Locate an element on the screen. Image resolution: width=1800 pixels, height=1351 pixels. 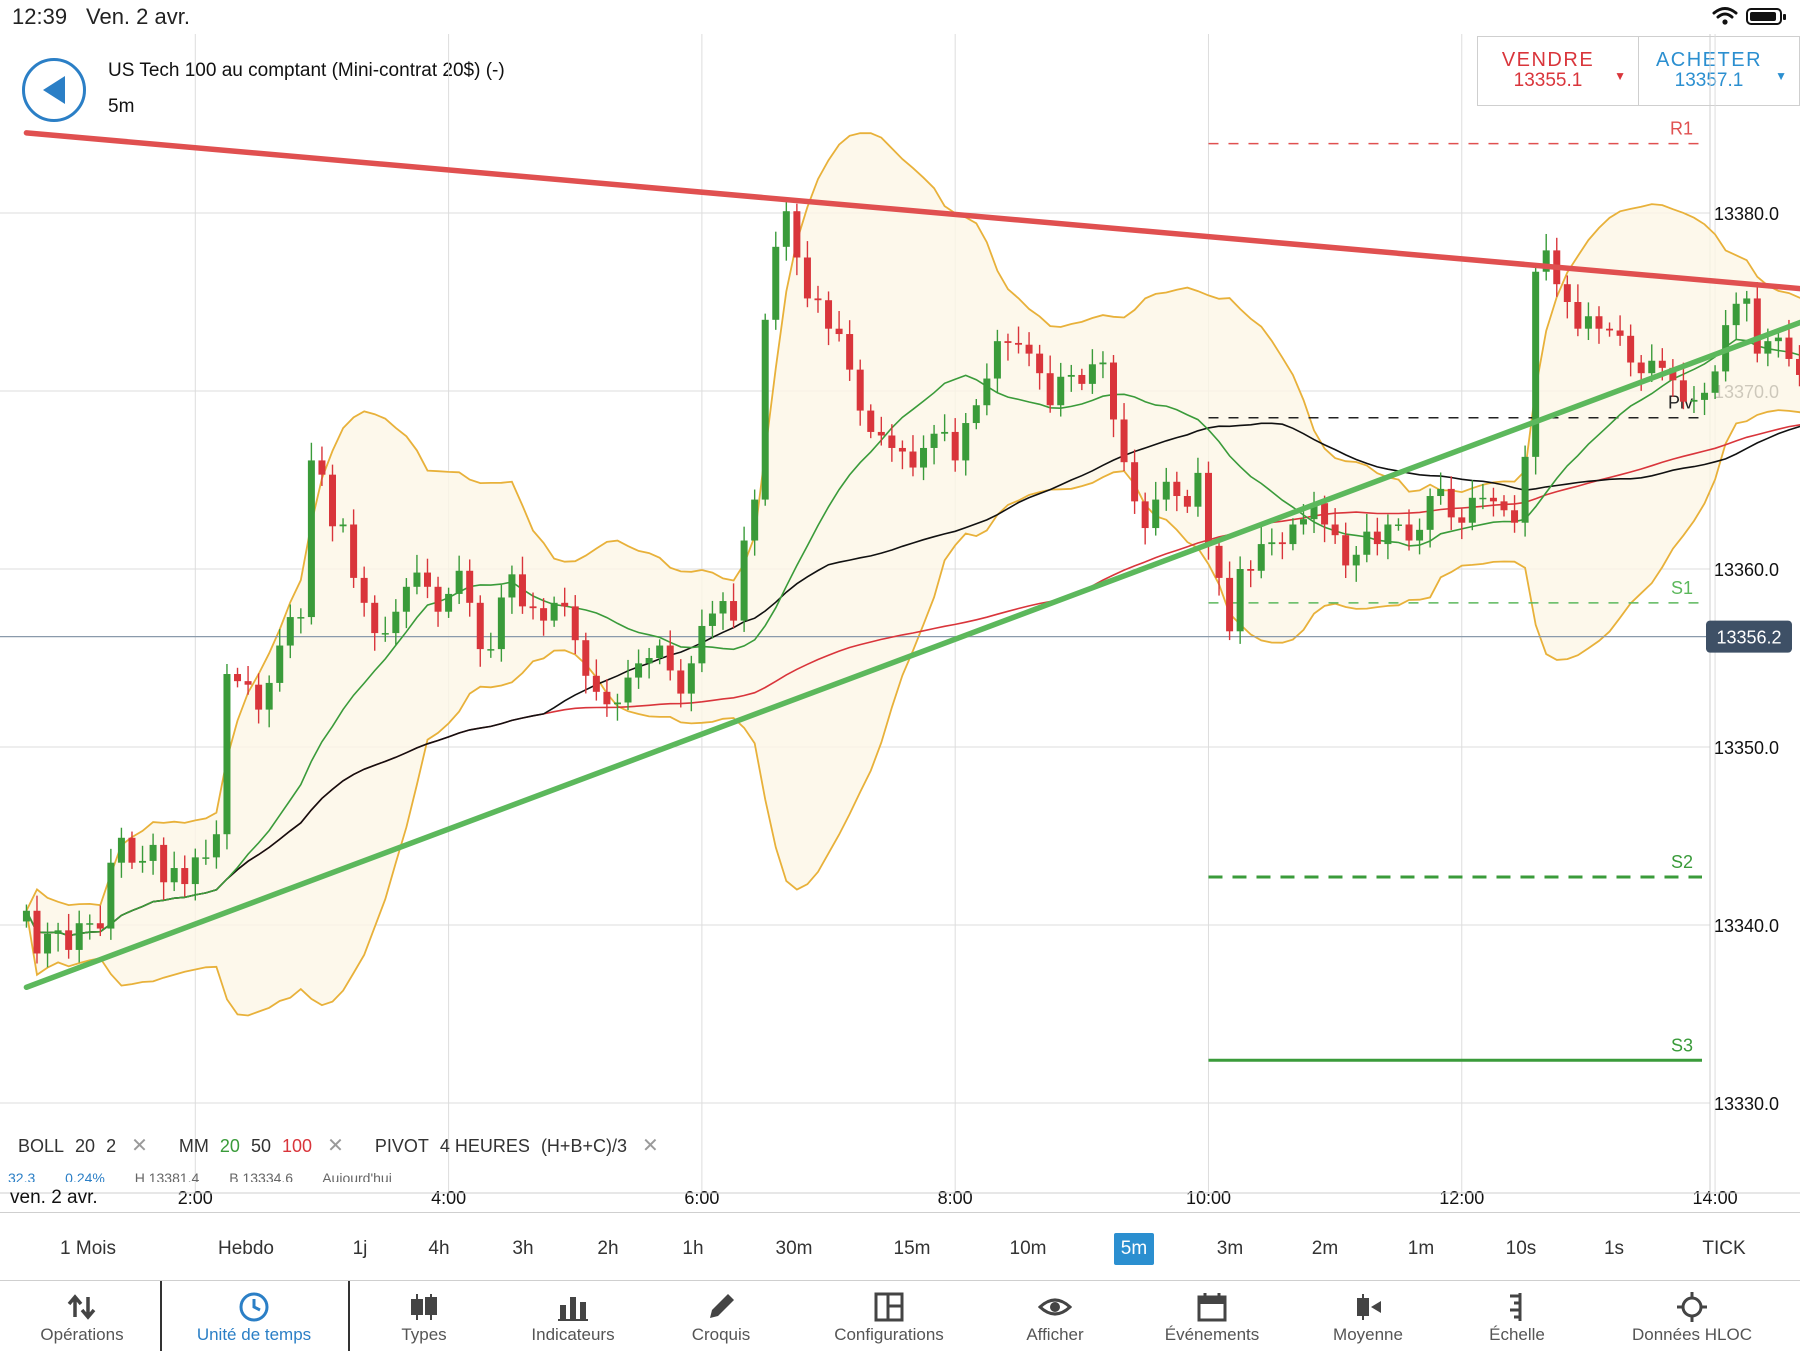
pivot-label-s1: S1 is located at coordinates (1682, 588).